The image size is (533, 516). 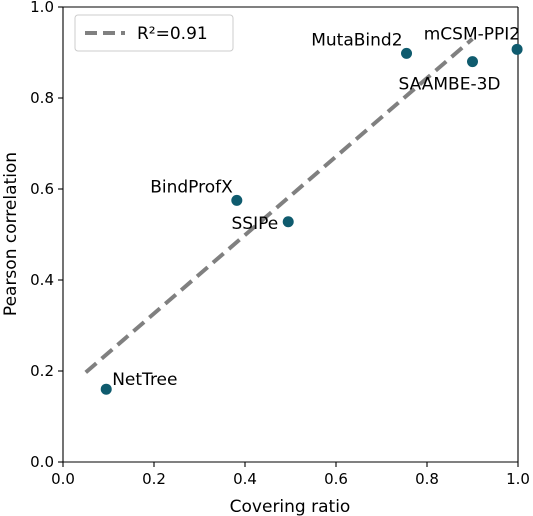 What do you see at coordinates (245, 479) in the screenshot?
I see `x-tick-label: 0.4` at bounding box center [245, 479].